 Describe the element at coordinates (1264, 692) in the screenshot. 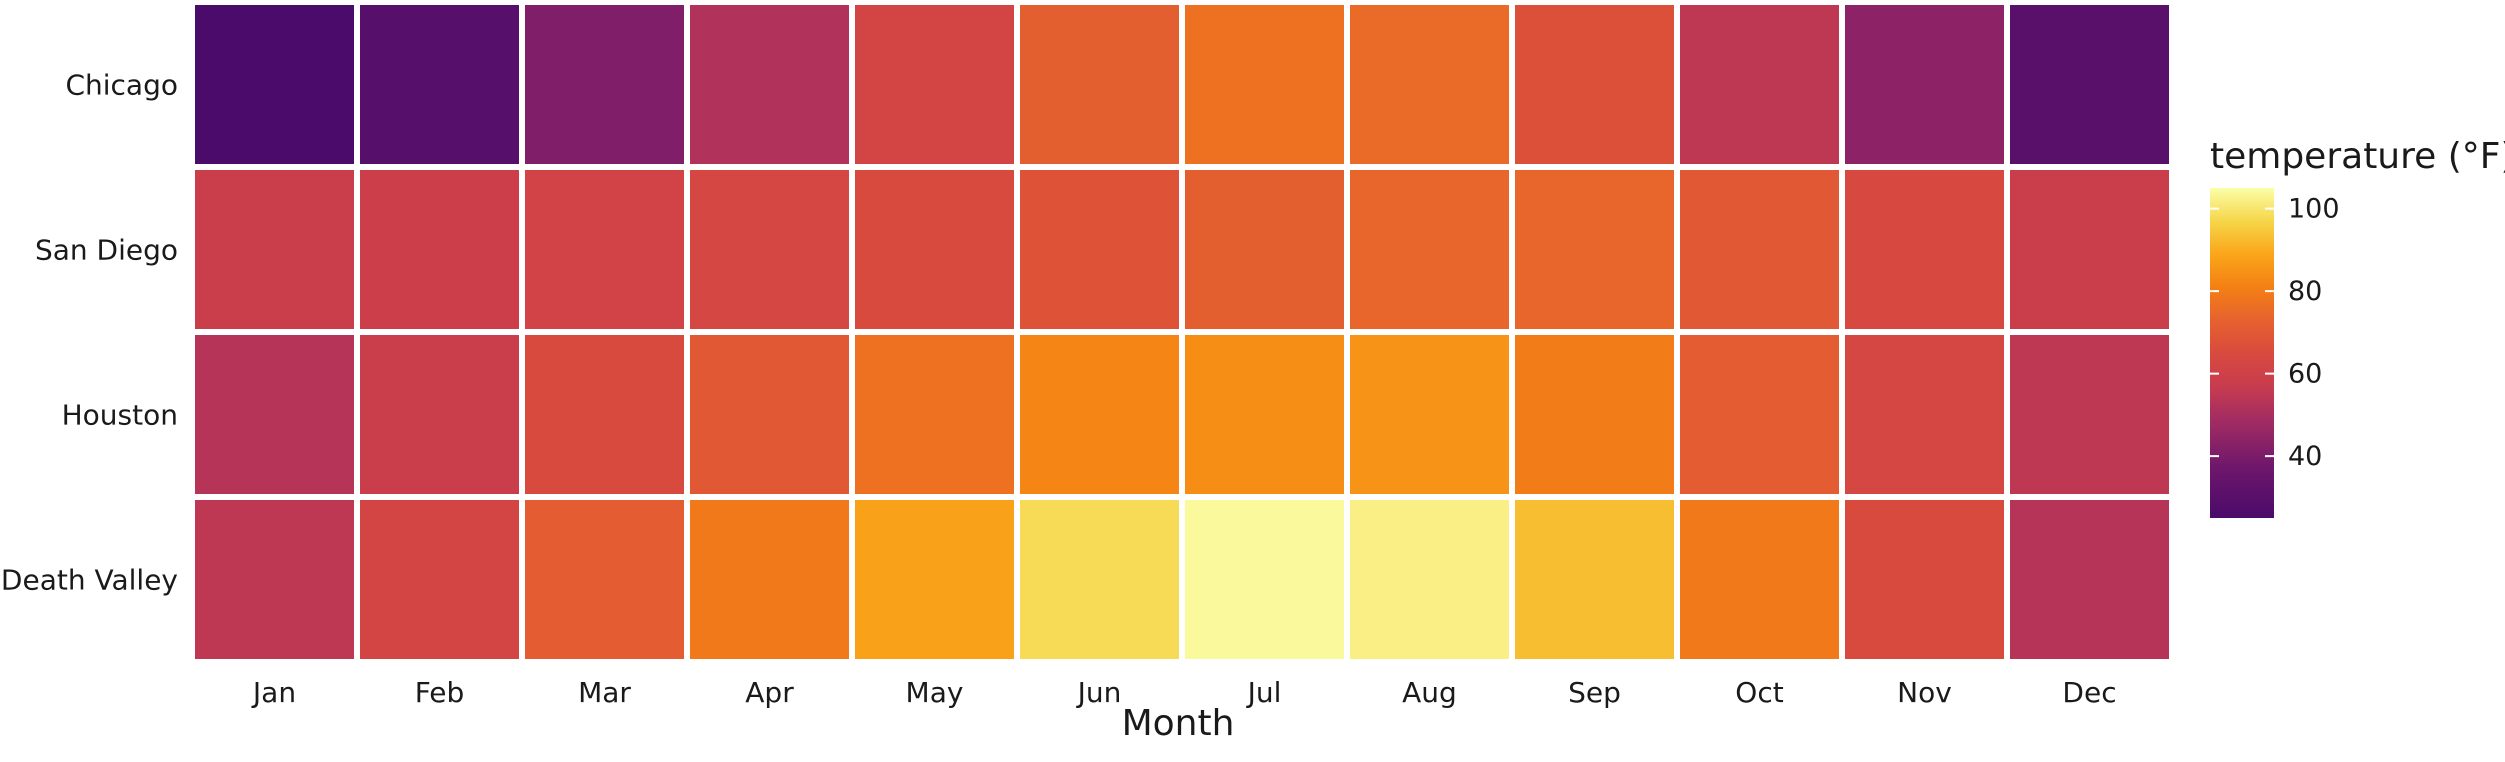

I see `column-label: Jul` at that location.